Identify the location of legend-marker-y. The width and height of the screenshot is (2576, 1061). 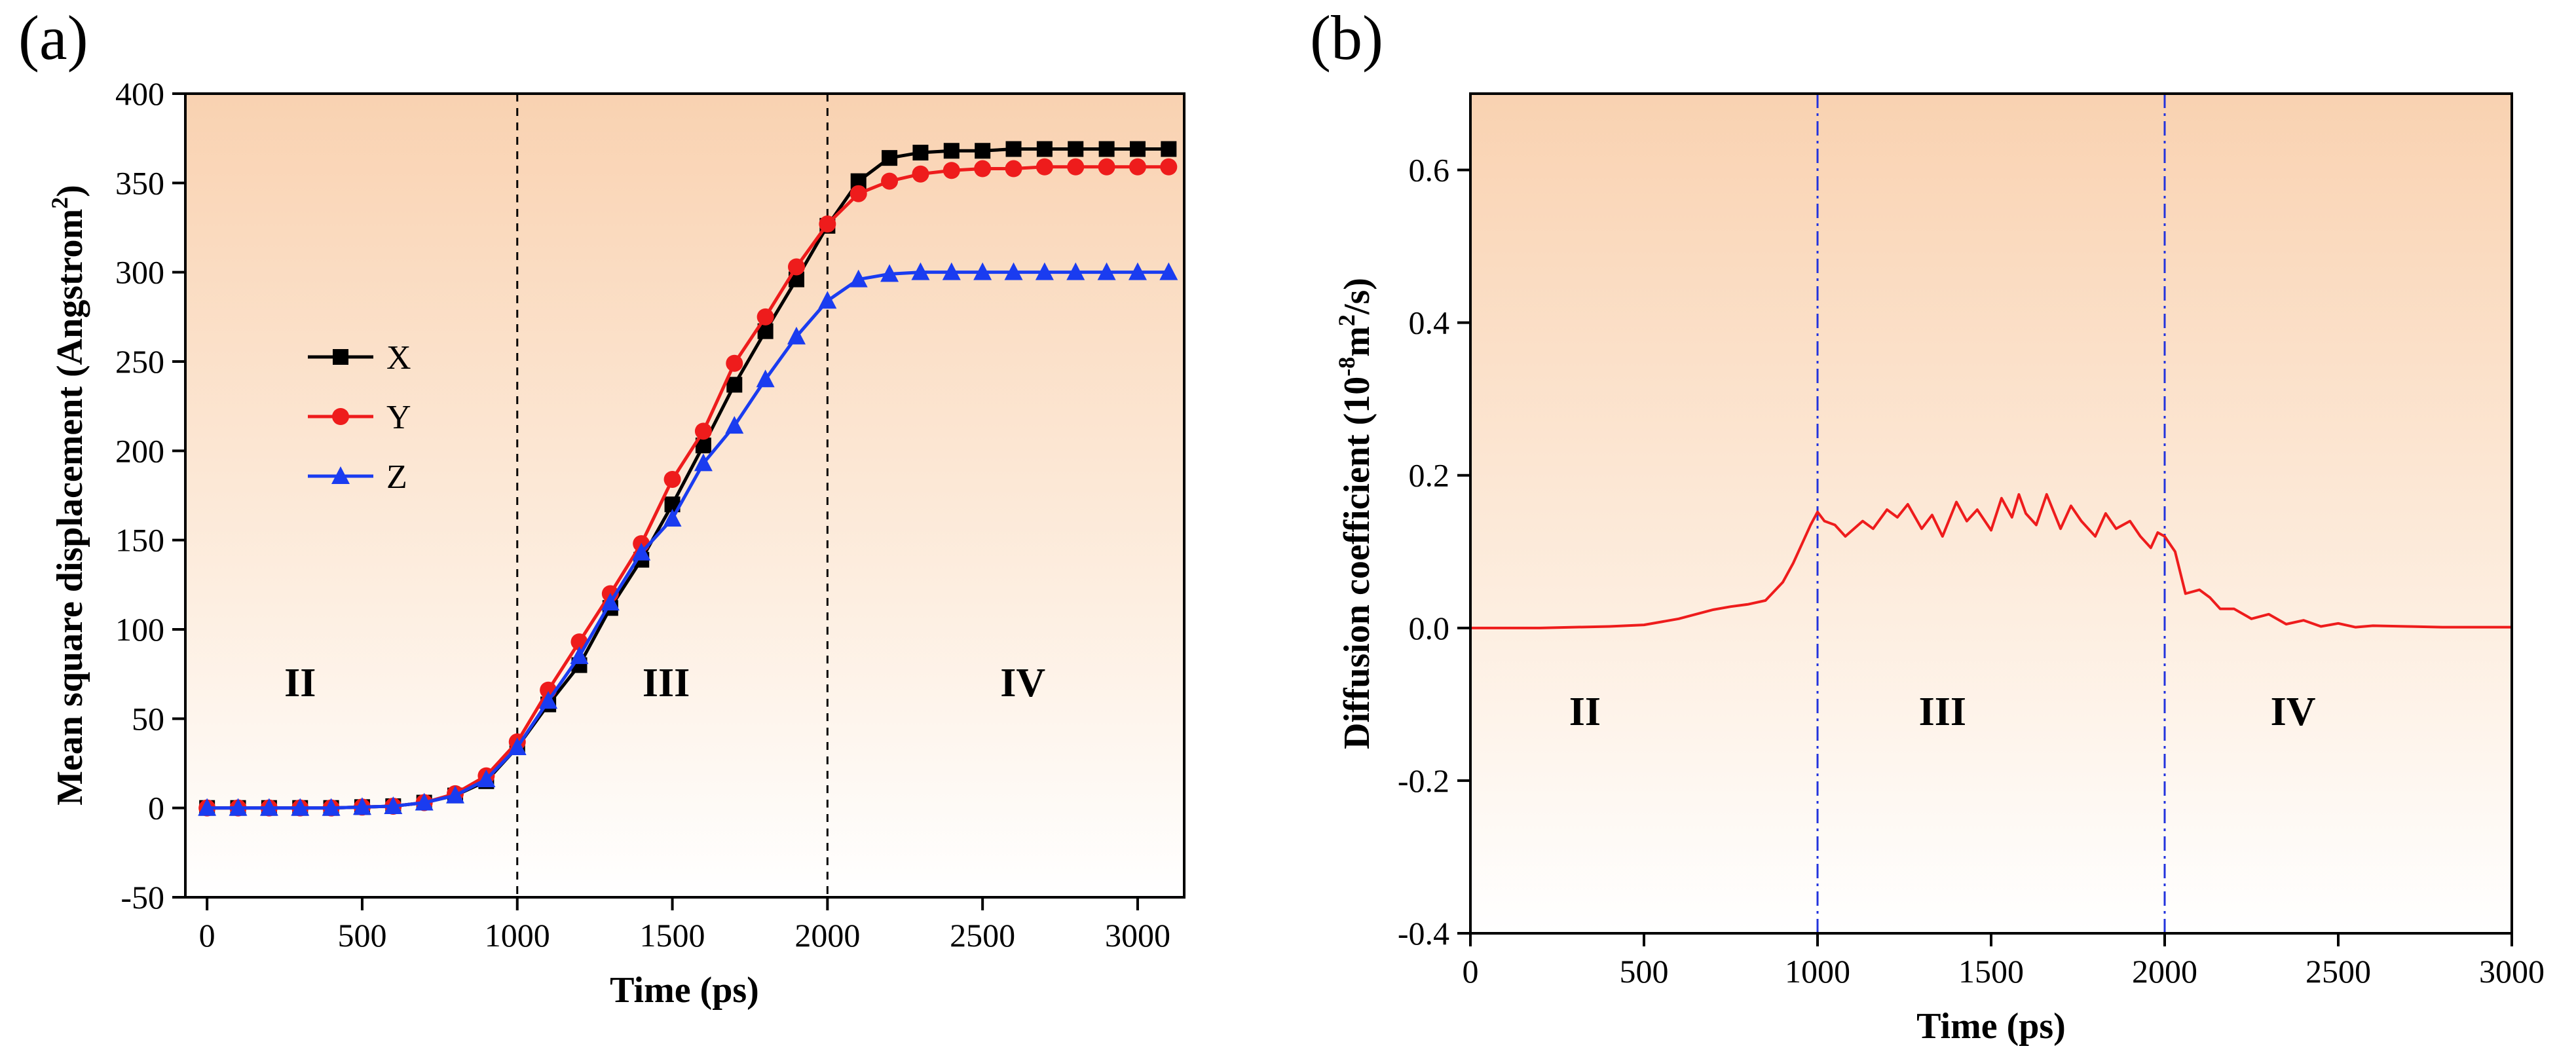
(340, 416).